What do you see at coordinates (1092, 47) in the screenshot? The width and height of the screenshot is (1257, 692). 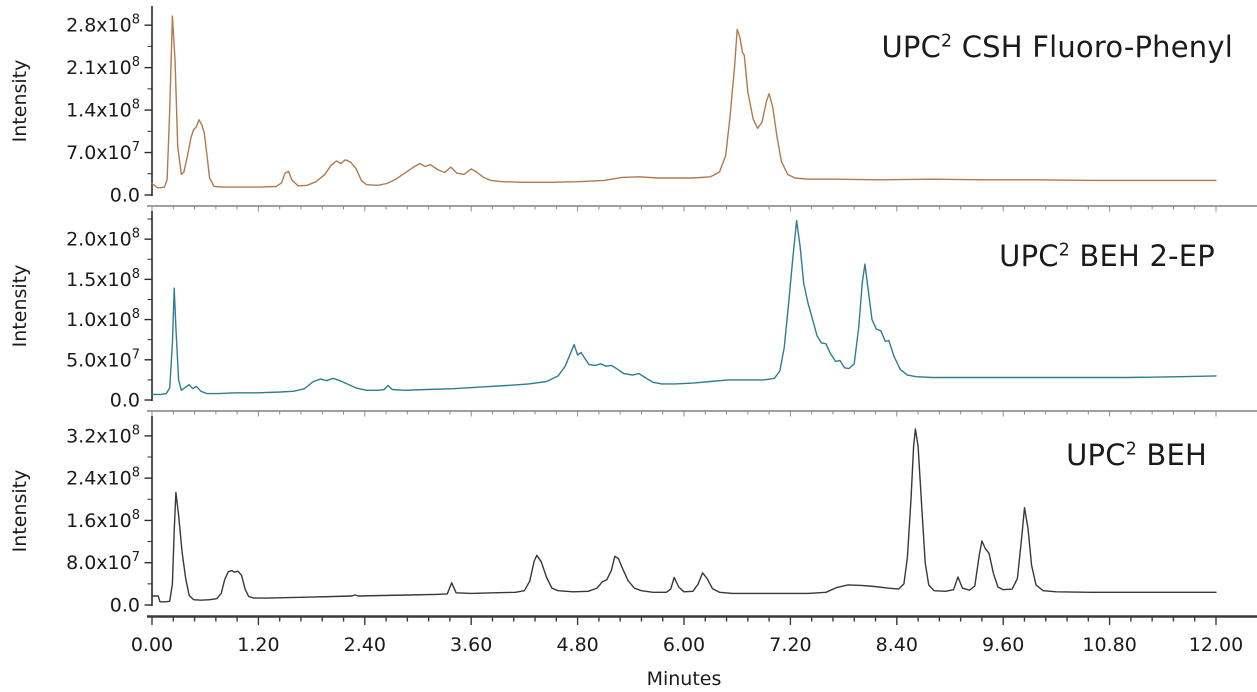 I see `panel-title-text-rest: CSH Fluoro-Phenyl` at bounding box center [1092, 47].